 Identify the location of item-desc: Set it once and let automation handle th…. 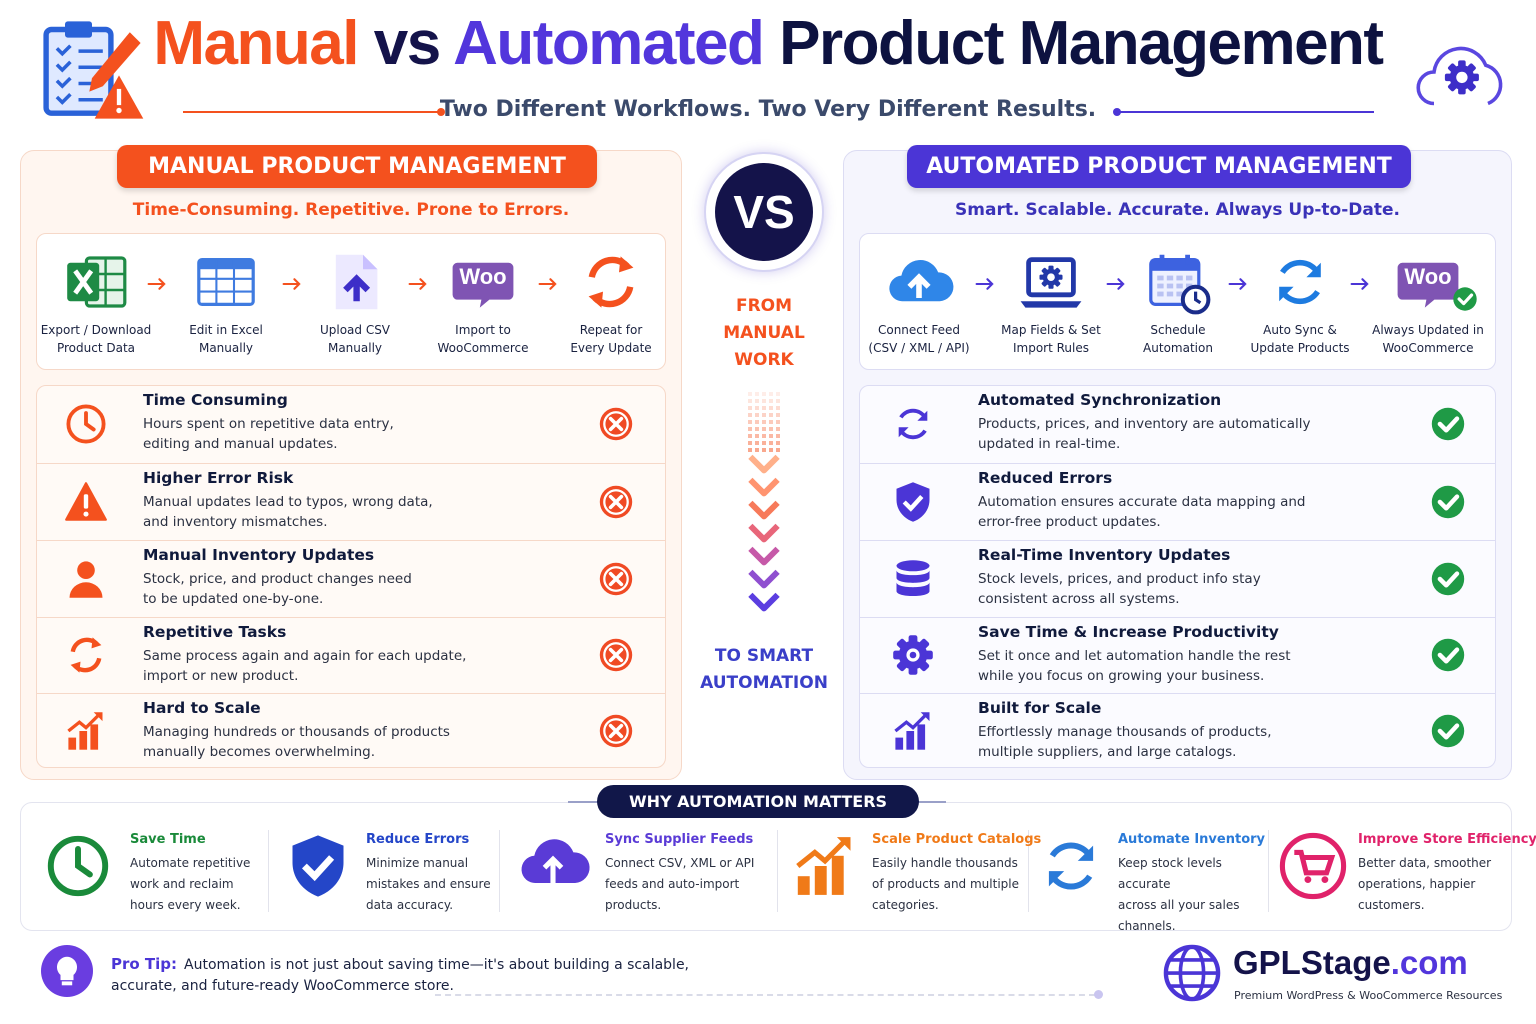
(1134, 666).